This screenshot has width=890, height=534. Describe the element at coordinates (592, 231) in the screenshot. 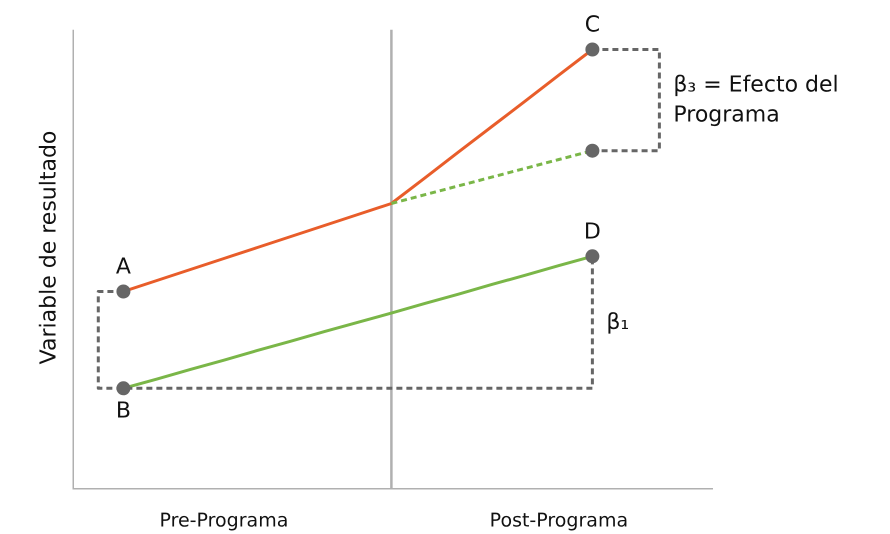

I see `annotation: D` at that location.